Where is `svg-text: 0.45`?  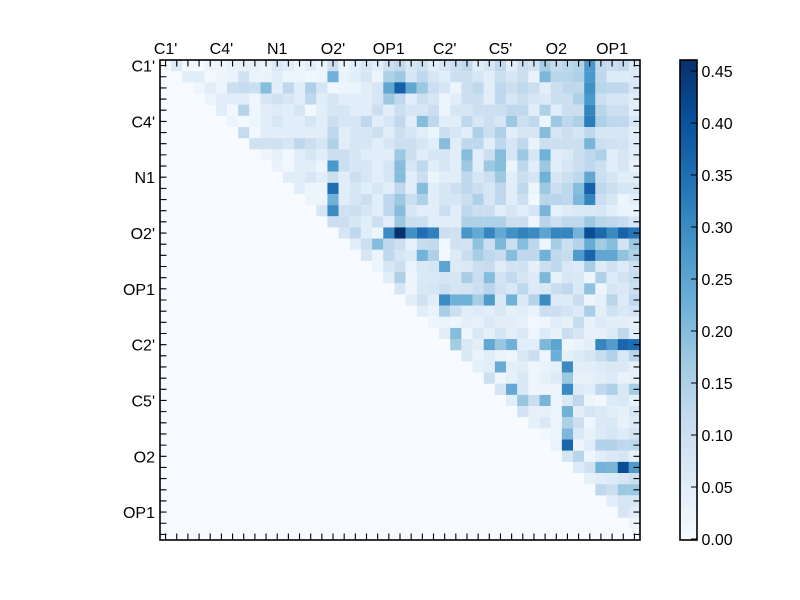
svg-text: 0.45 is located at coordinates (717, 72).